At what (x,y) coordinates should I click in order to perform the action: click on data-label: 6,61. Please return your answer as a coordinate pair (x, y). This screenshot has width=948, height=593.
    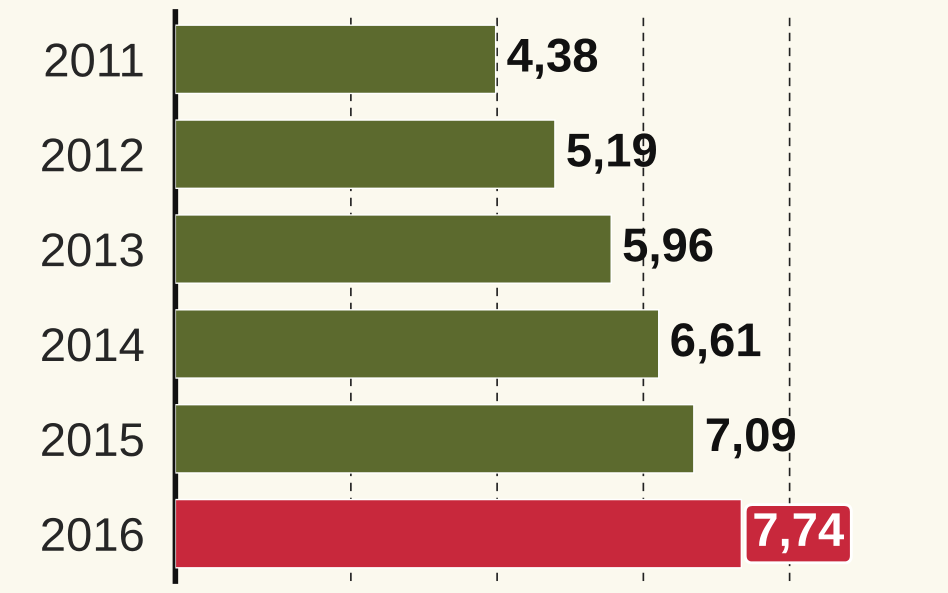
    Looking at the image, I should click on (715, 343).